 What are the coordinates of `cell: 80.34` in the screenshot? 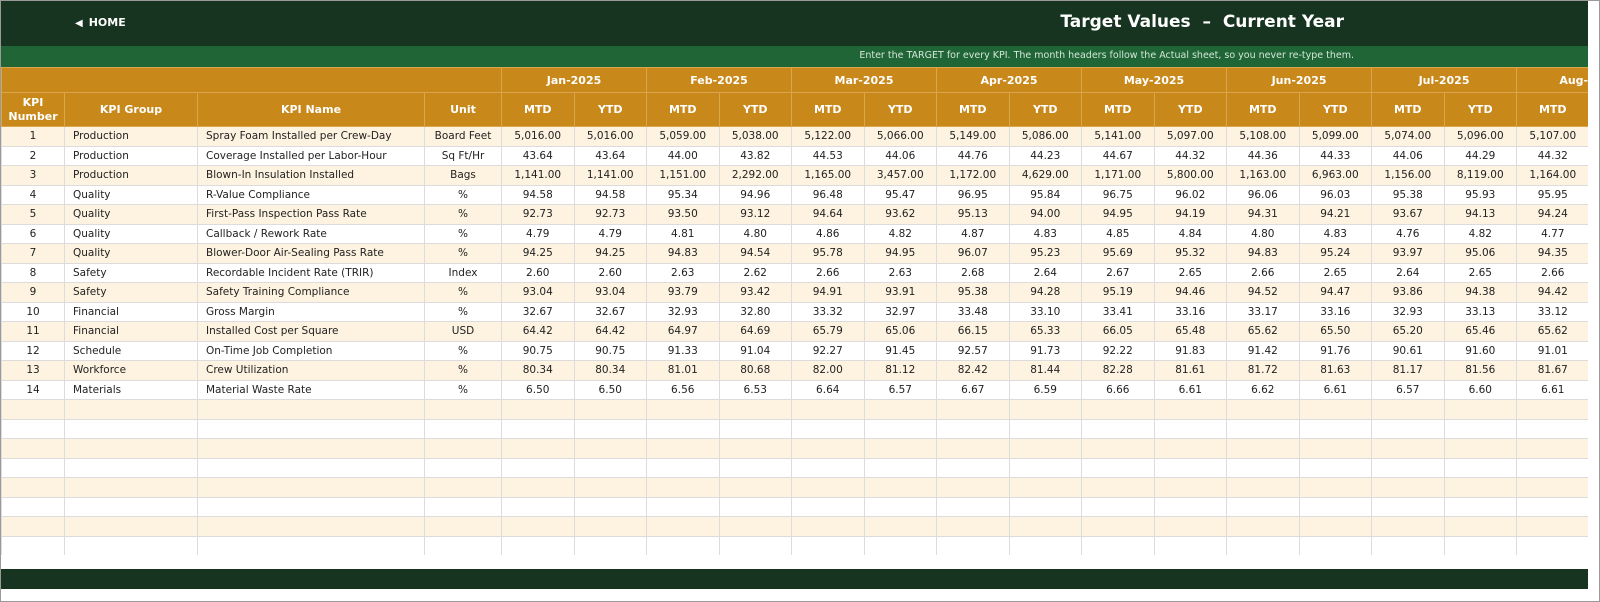 It's located at (610, 370).